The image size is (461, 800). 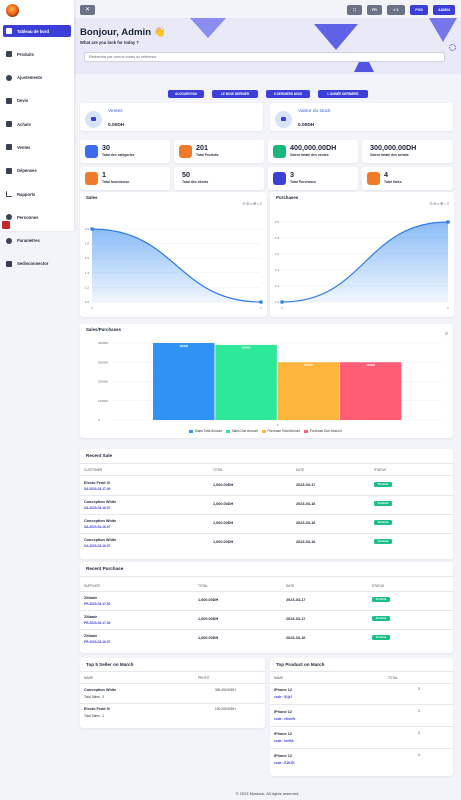 I want to click on sidebar-item-products: Produits, so click(x=37, y=54).